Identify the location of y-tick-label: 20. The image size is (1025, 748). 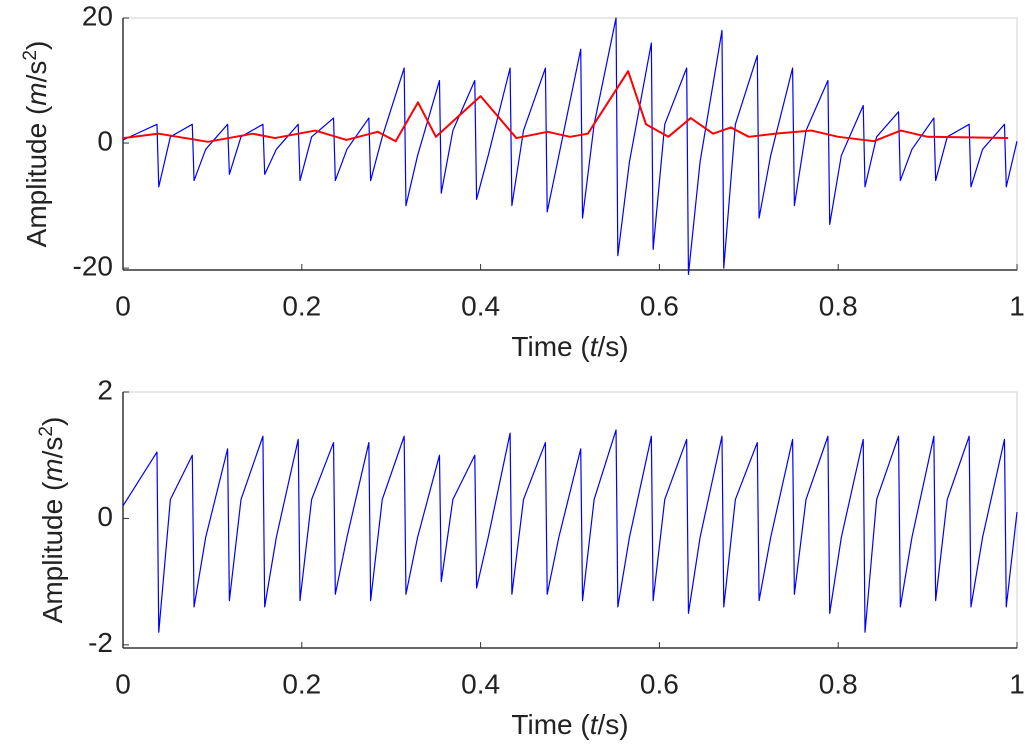
(97, 15).